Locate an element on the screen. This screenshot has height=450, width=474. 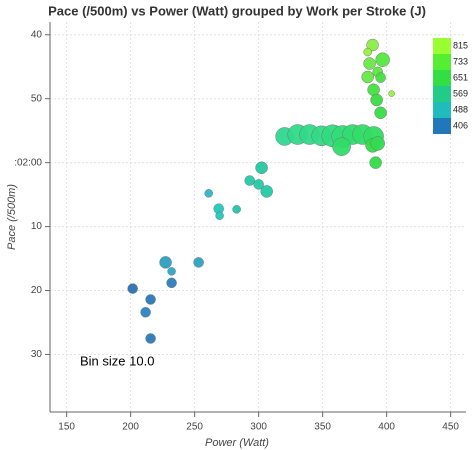
x-tick-label: 450 is located at coordinates (450, 427).